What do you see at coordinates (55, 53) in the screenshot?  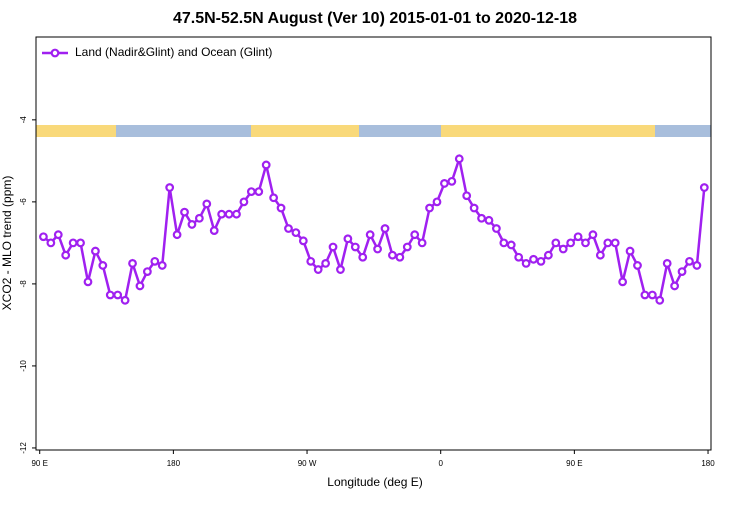 I see `legend-marker` at bounding box center [55, 53].